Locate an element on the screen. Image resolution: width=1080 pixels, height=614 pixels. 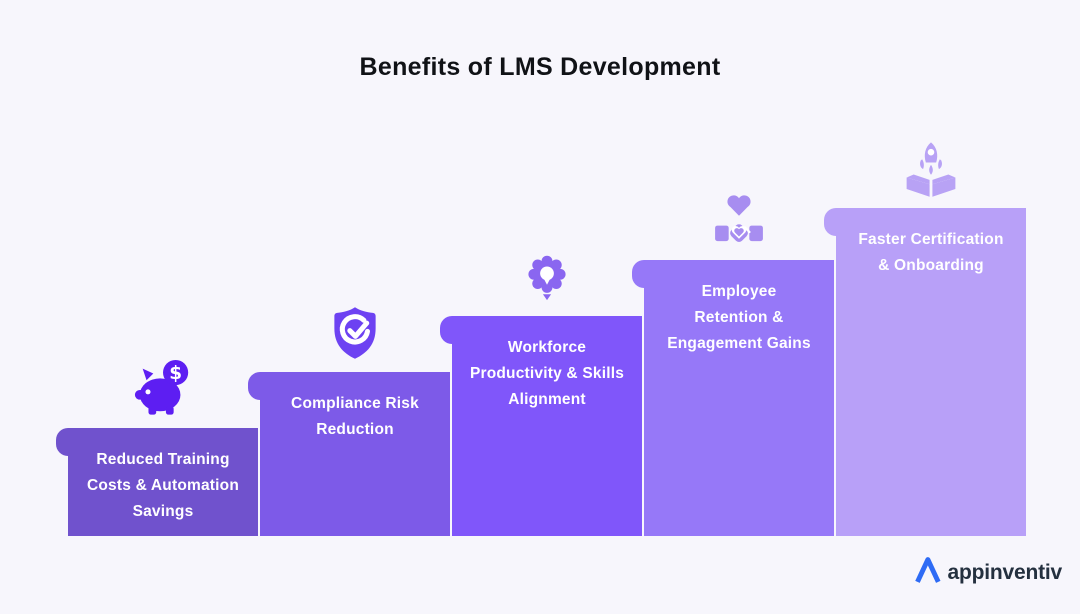
piggy-bank-icon: $ is located at coordinates (163, 389).